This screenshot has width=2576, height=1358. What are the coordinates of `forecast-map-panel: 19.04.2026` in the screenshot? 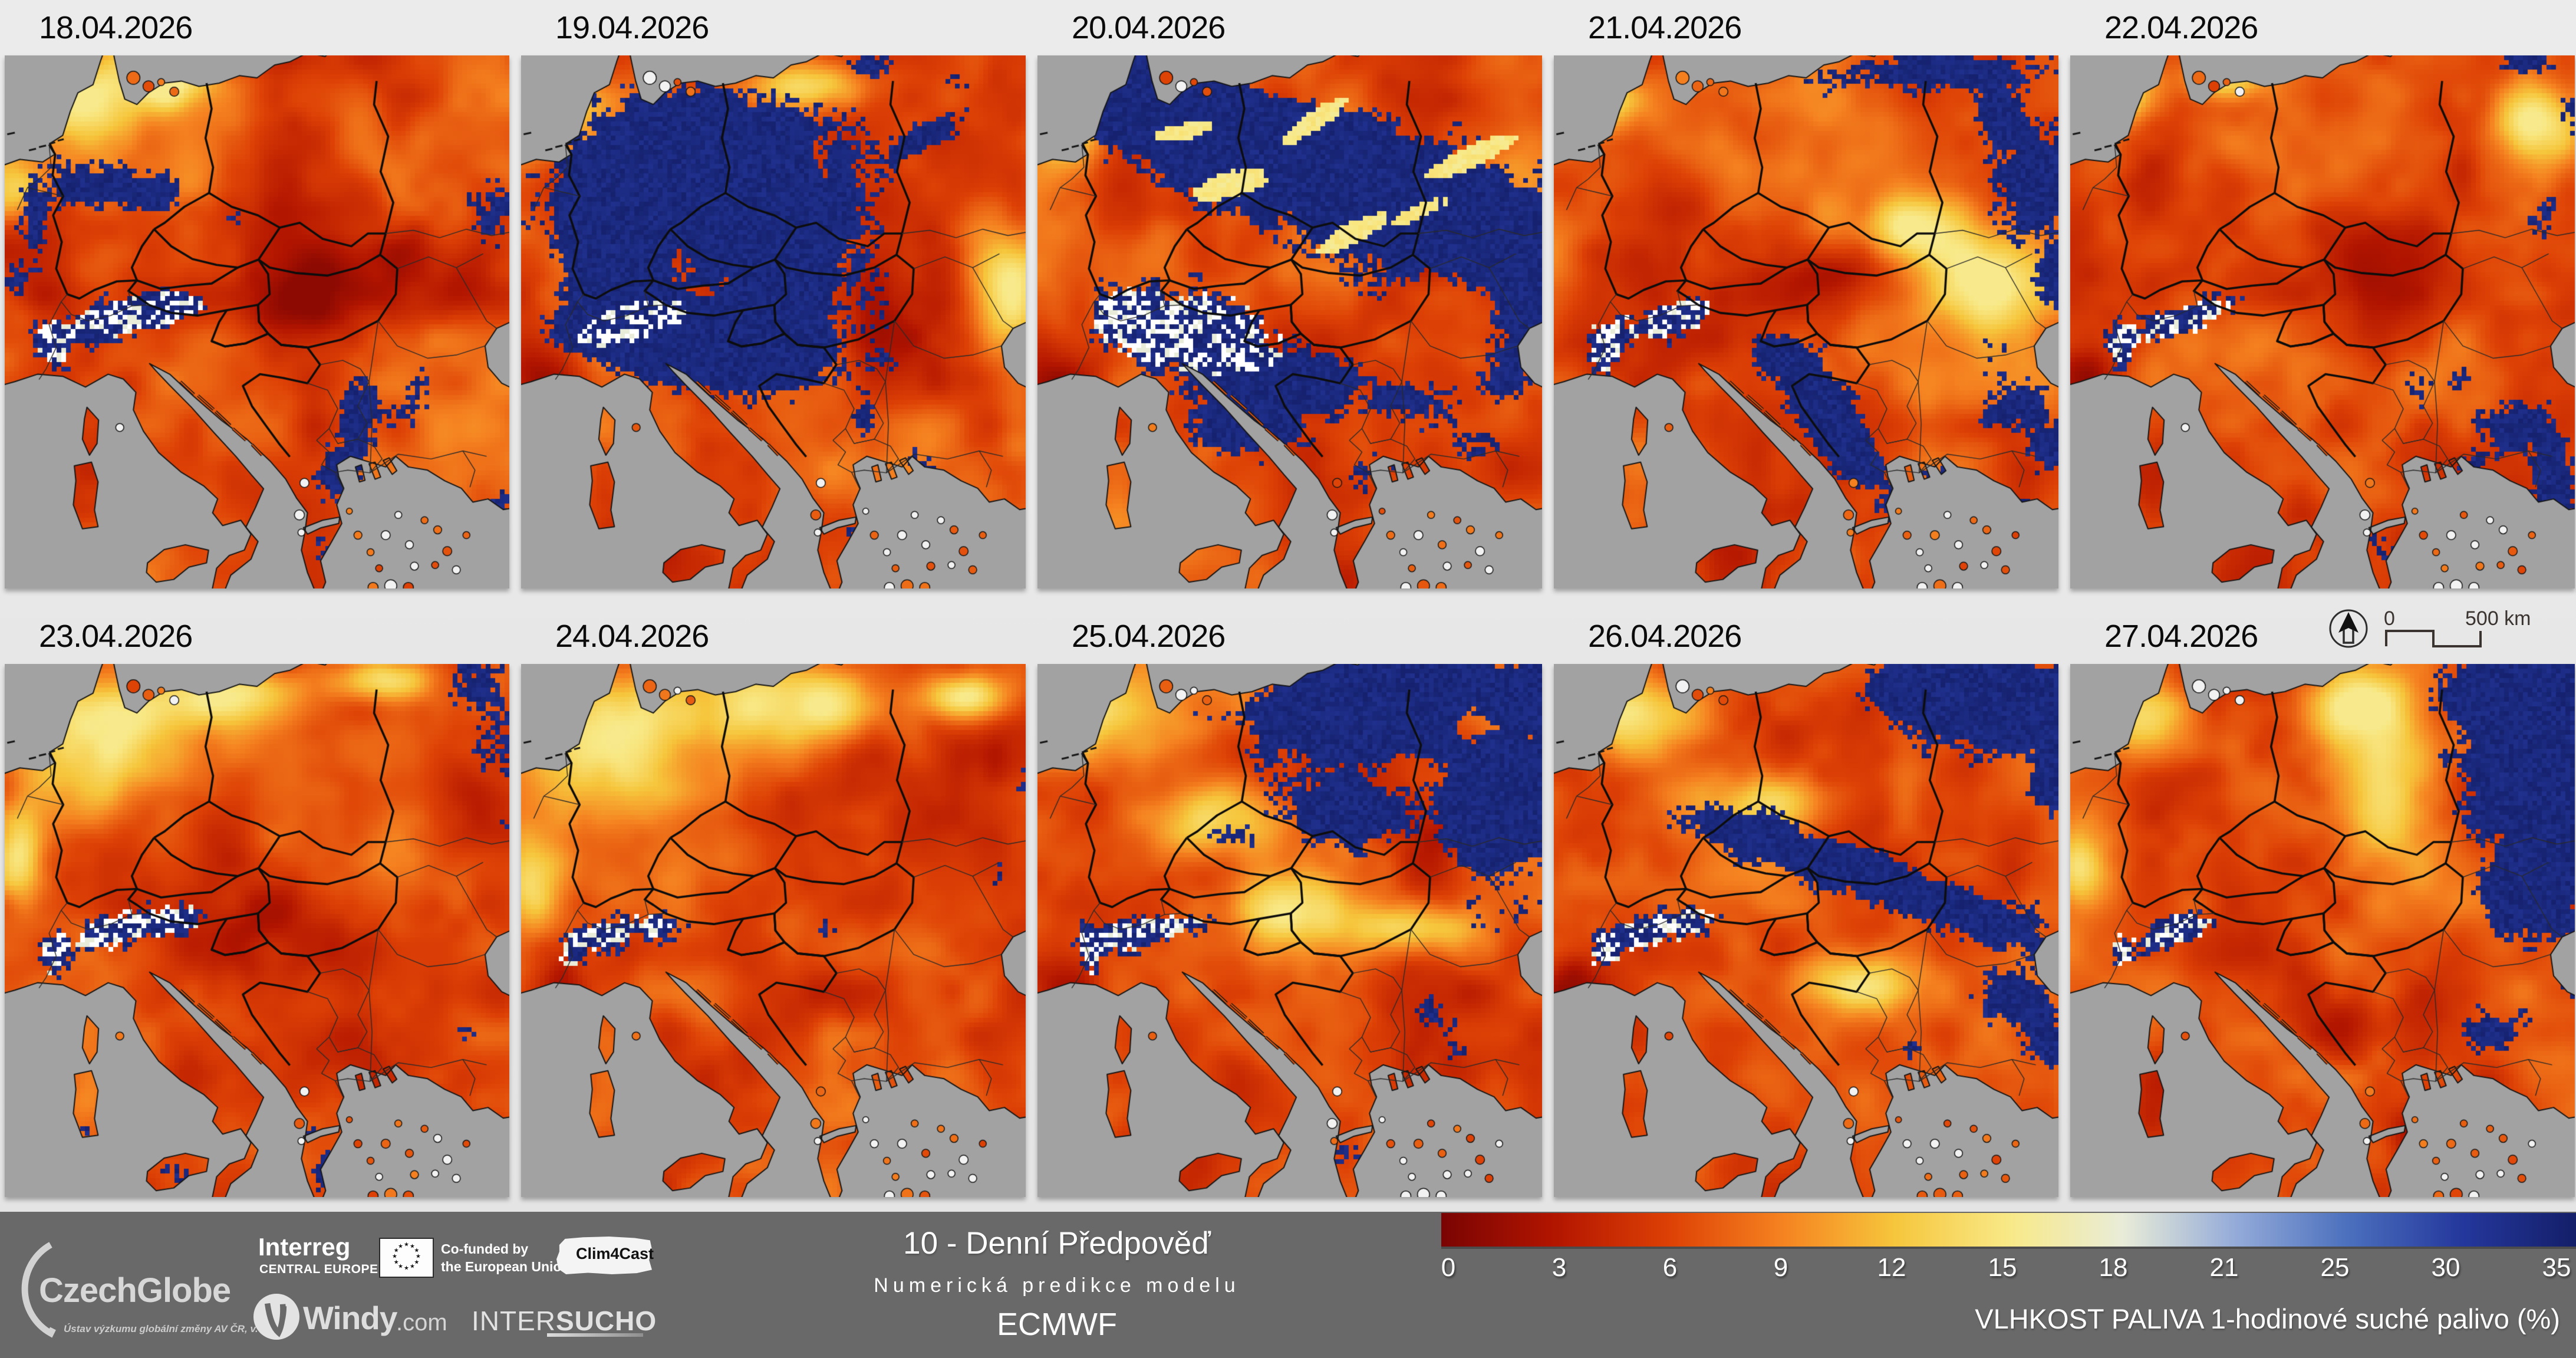 It's located at (773, 296).